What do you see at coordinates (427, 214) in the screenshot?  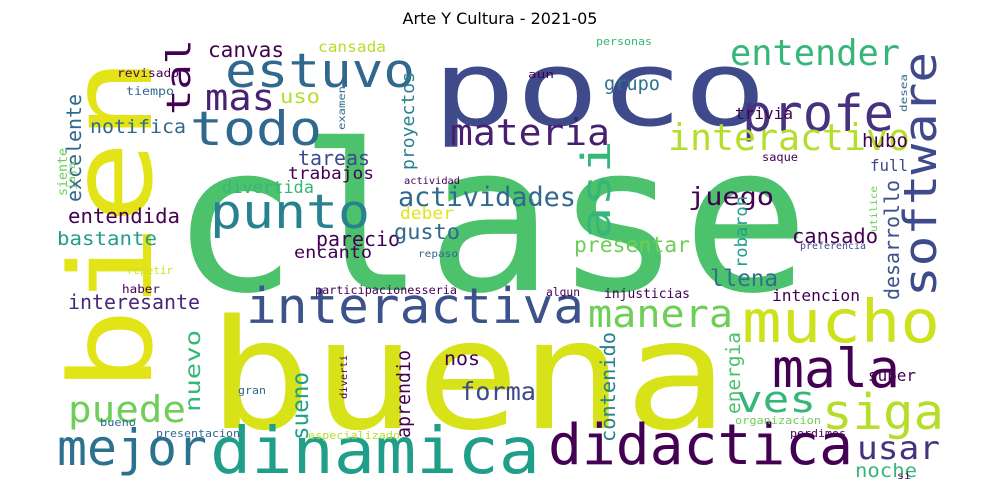 I see `cloud-word: deber` at bounding box center [427, 214].